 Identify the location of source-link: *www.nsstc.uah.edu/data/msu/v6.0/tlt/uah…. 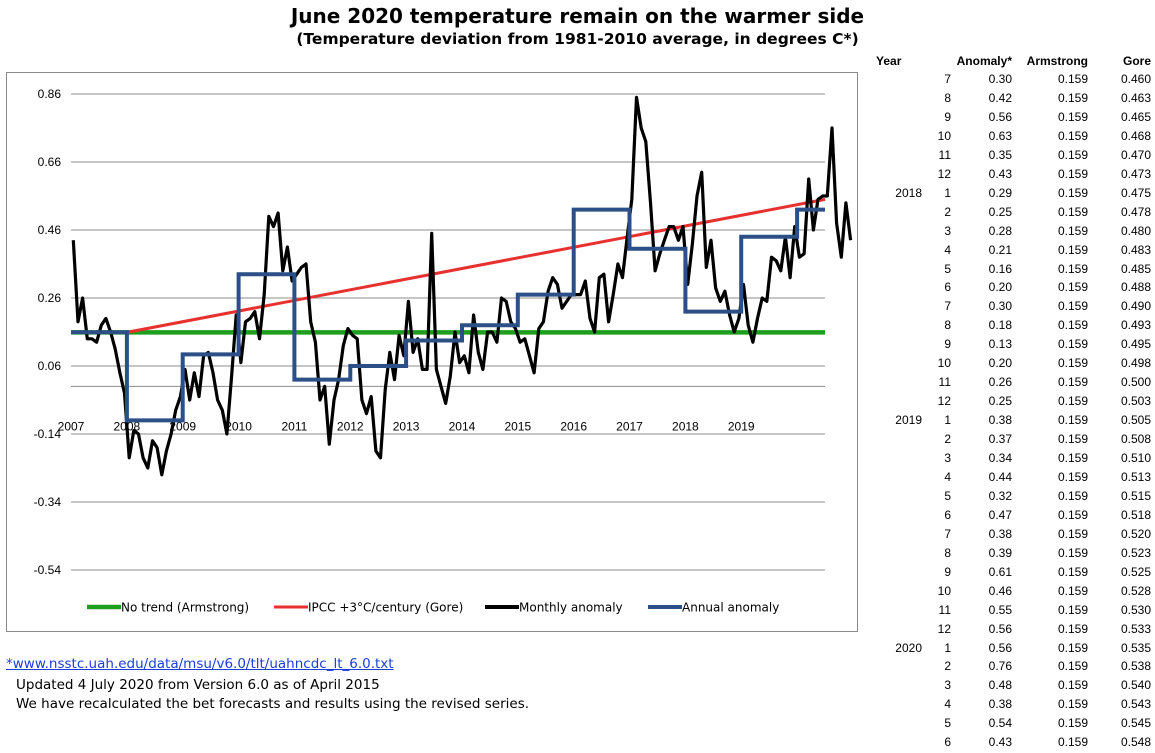
(200, 664).